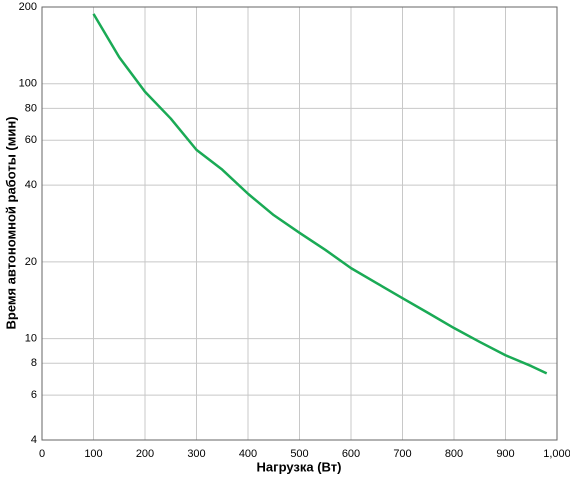  Describe the element at coordinates (31, 338) in the screenshot. I see `y-tick-label: 10` at that location.